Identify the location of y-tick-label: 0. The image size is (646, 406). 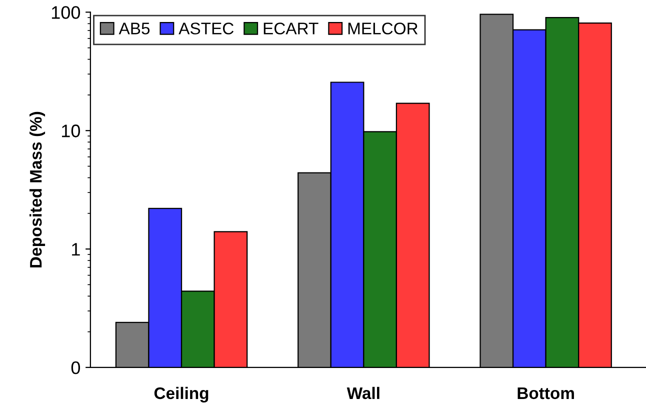
(75, 367).